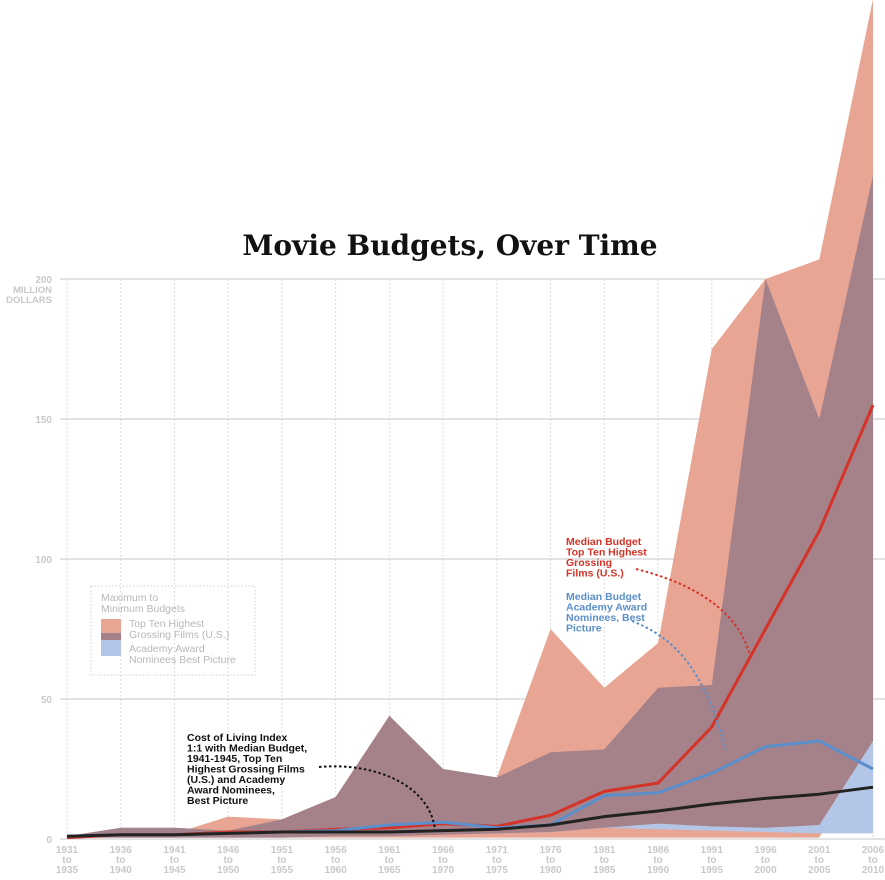 This screenshot has height=880, width=885. Describe the element at coordinates (606, 553) in the screenshot. I see `annotation-text: Top Ten Highest` at that location.